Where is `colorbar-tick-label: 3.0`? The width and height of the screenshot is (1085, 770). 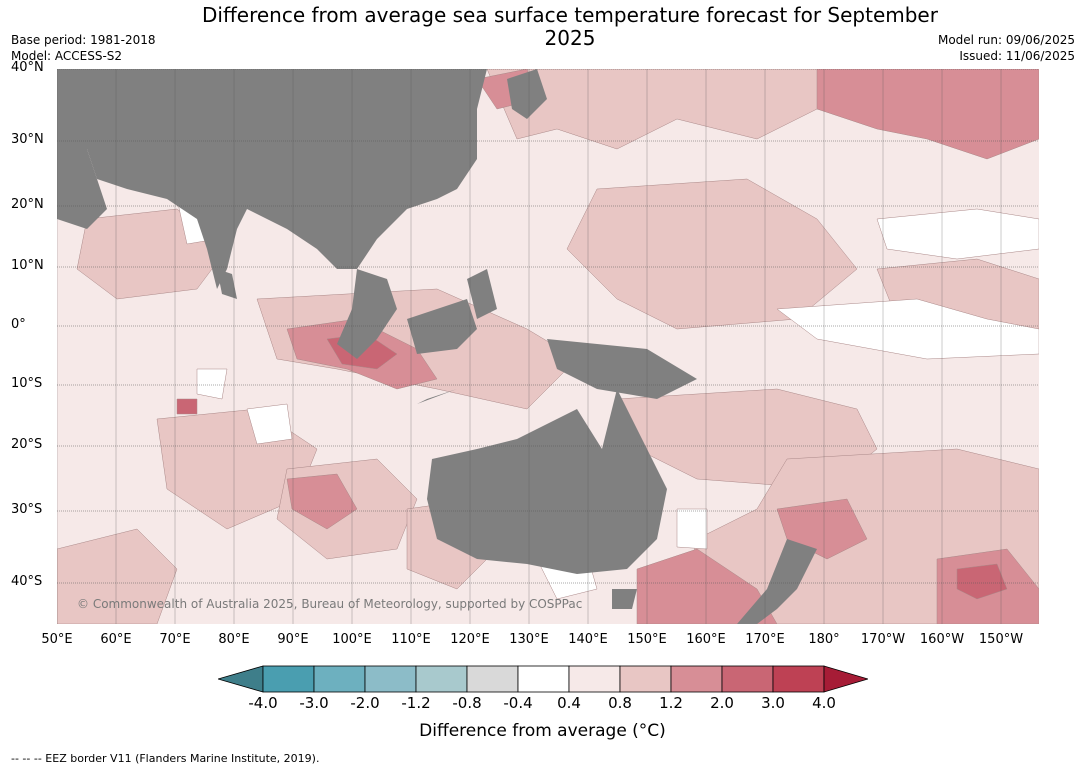
colorbar-tick-label: 3.0 is located at coordinates (773, 703).